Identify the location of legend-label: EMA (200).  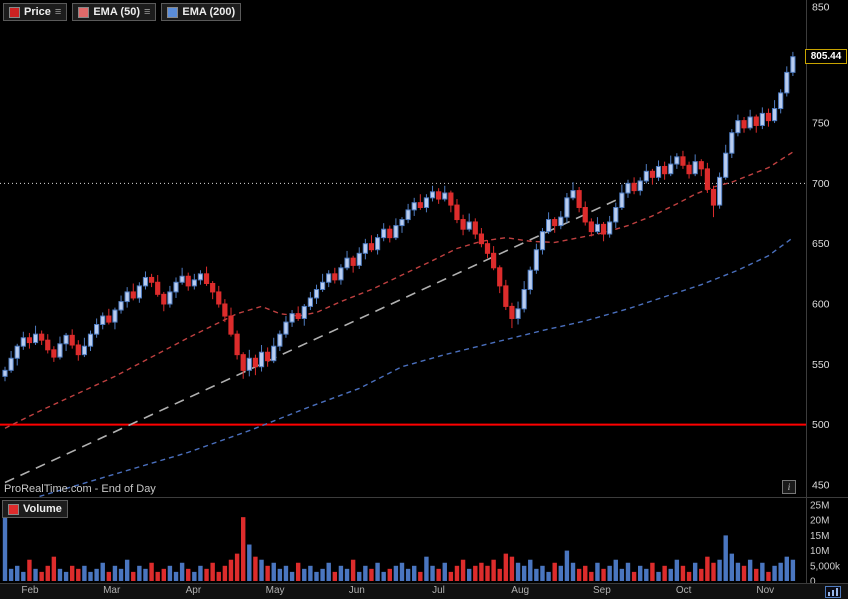
(209, 12).